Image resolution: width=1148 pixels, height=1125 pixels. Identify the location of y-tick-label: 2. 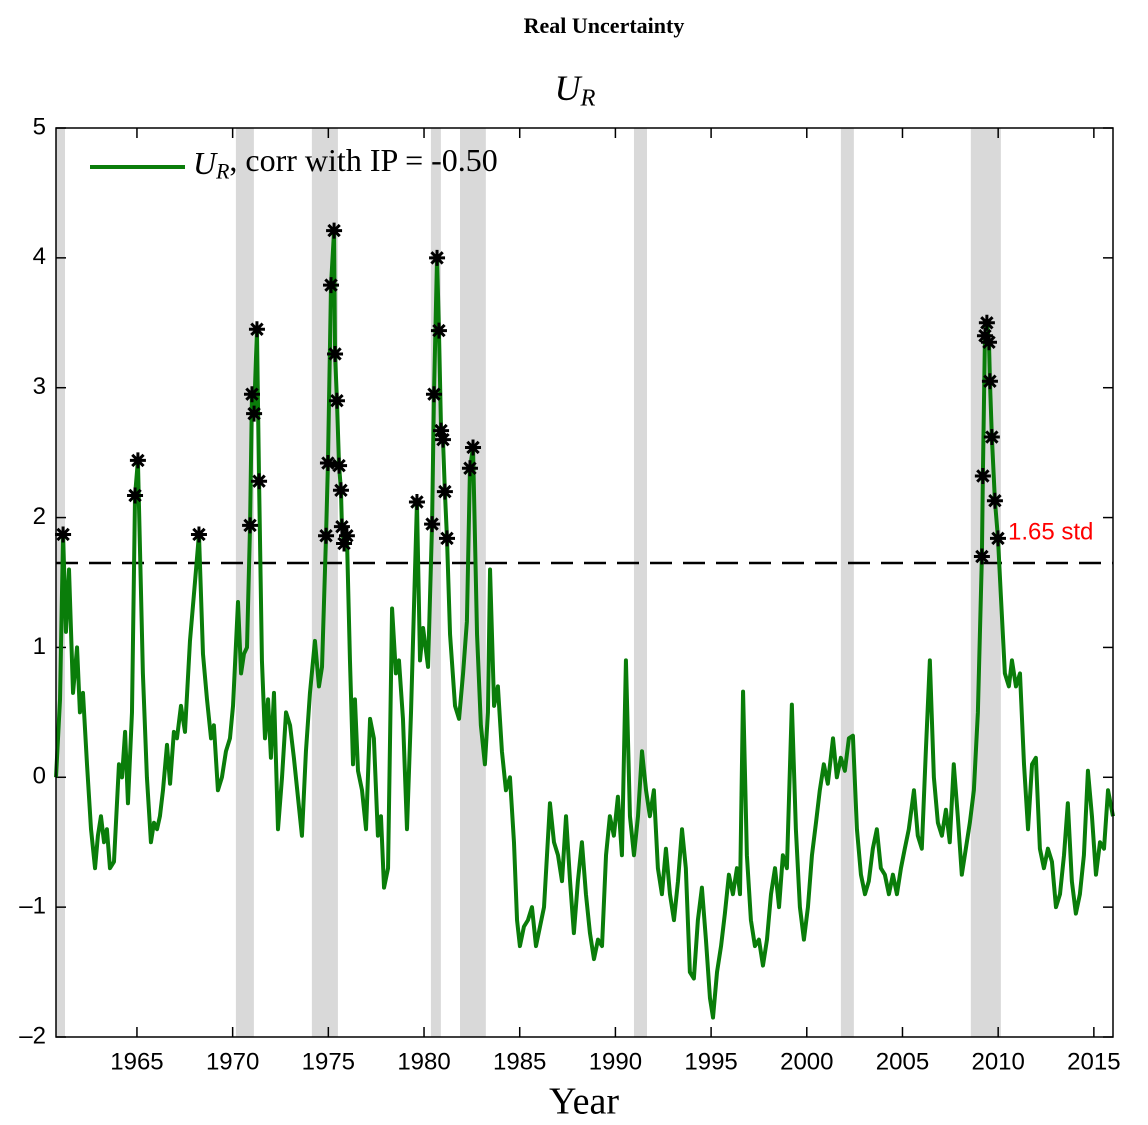
(39, 516).